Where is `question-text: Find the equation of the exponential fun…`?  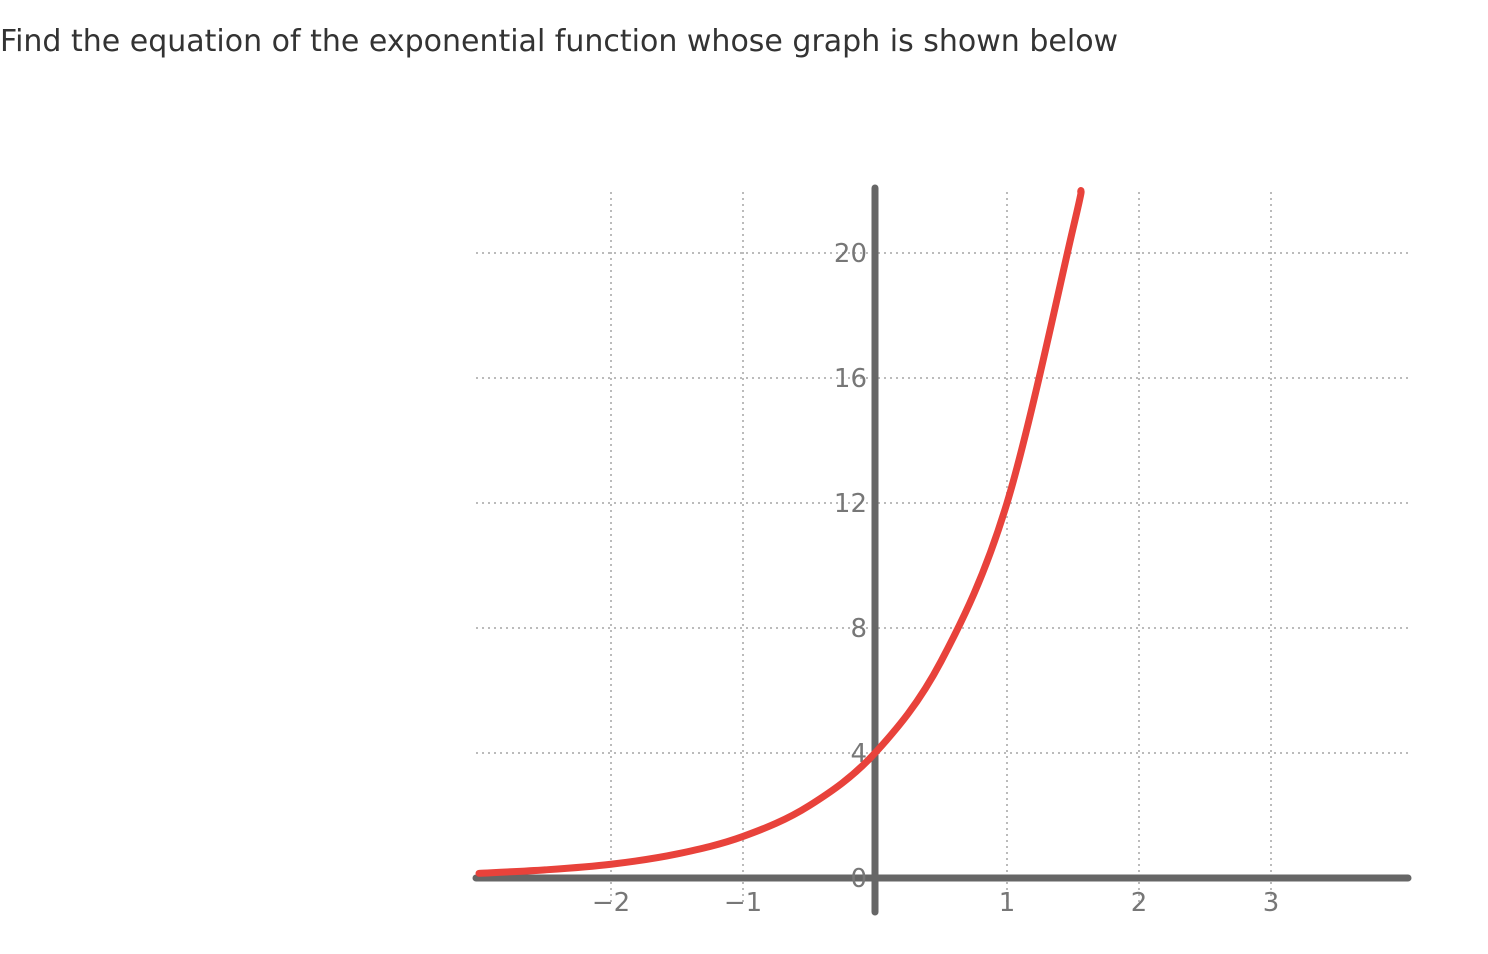 question-text: Find the equation of the exponential fun… is located at coordinates (559, 41).